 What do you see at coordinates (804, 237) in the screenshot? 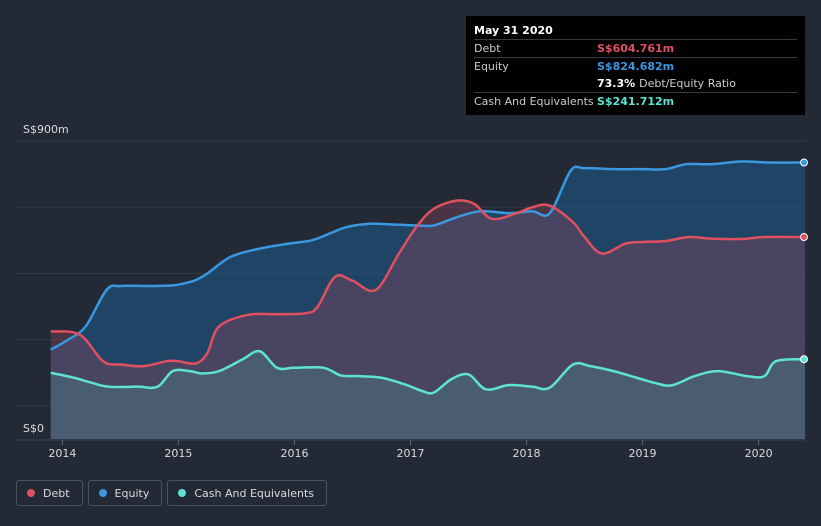
I see `debt-end-marker` at bounding box center [804, 237].